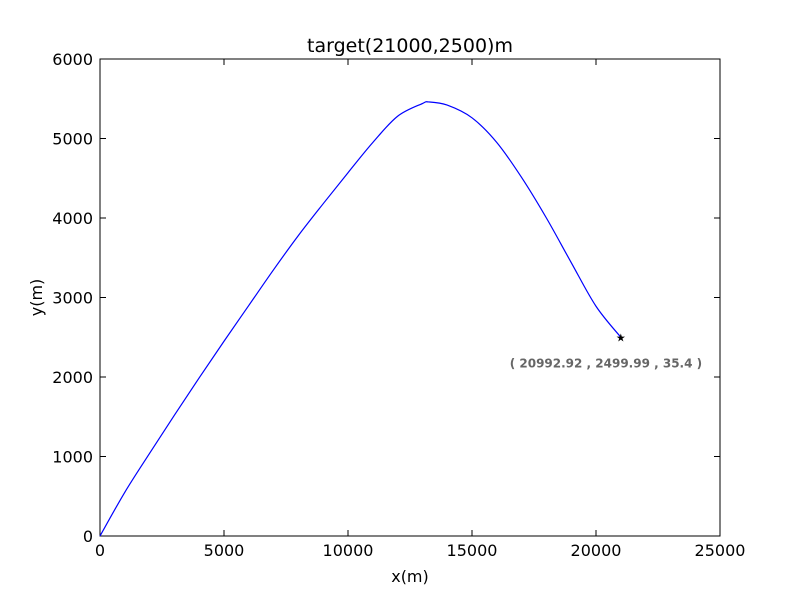 This screenshot has width=800, height=596. I want to click on y-tick-label: 2000, so click(72, 377).